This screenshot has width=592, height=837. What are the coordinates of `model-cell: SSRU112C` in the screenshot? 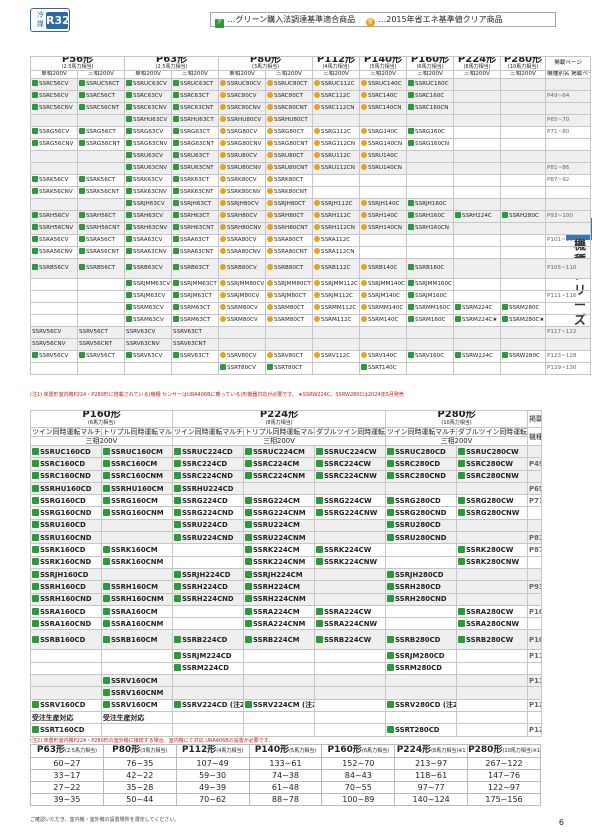 It's located at (336, 156).